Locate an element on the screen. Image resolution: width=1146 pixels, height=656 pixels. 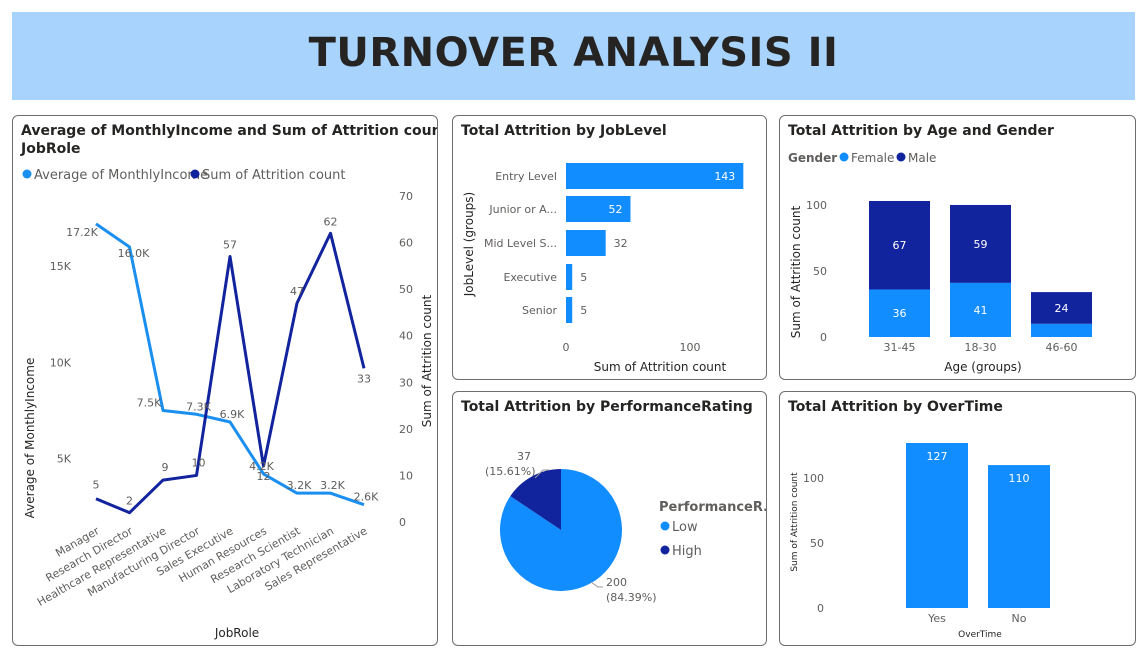
chart-title: Total Attrition by JobLevel is located at coordinates (564, 131).